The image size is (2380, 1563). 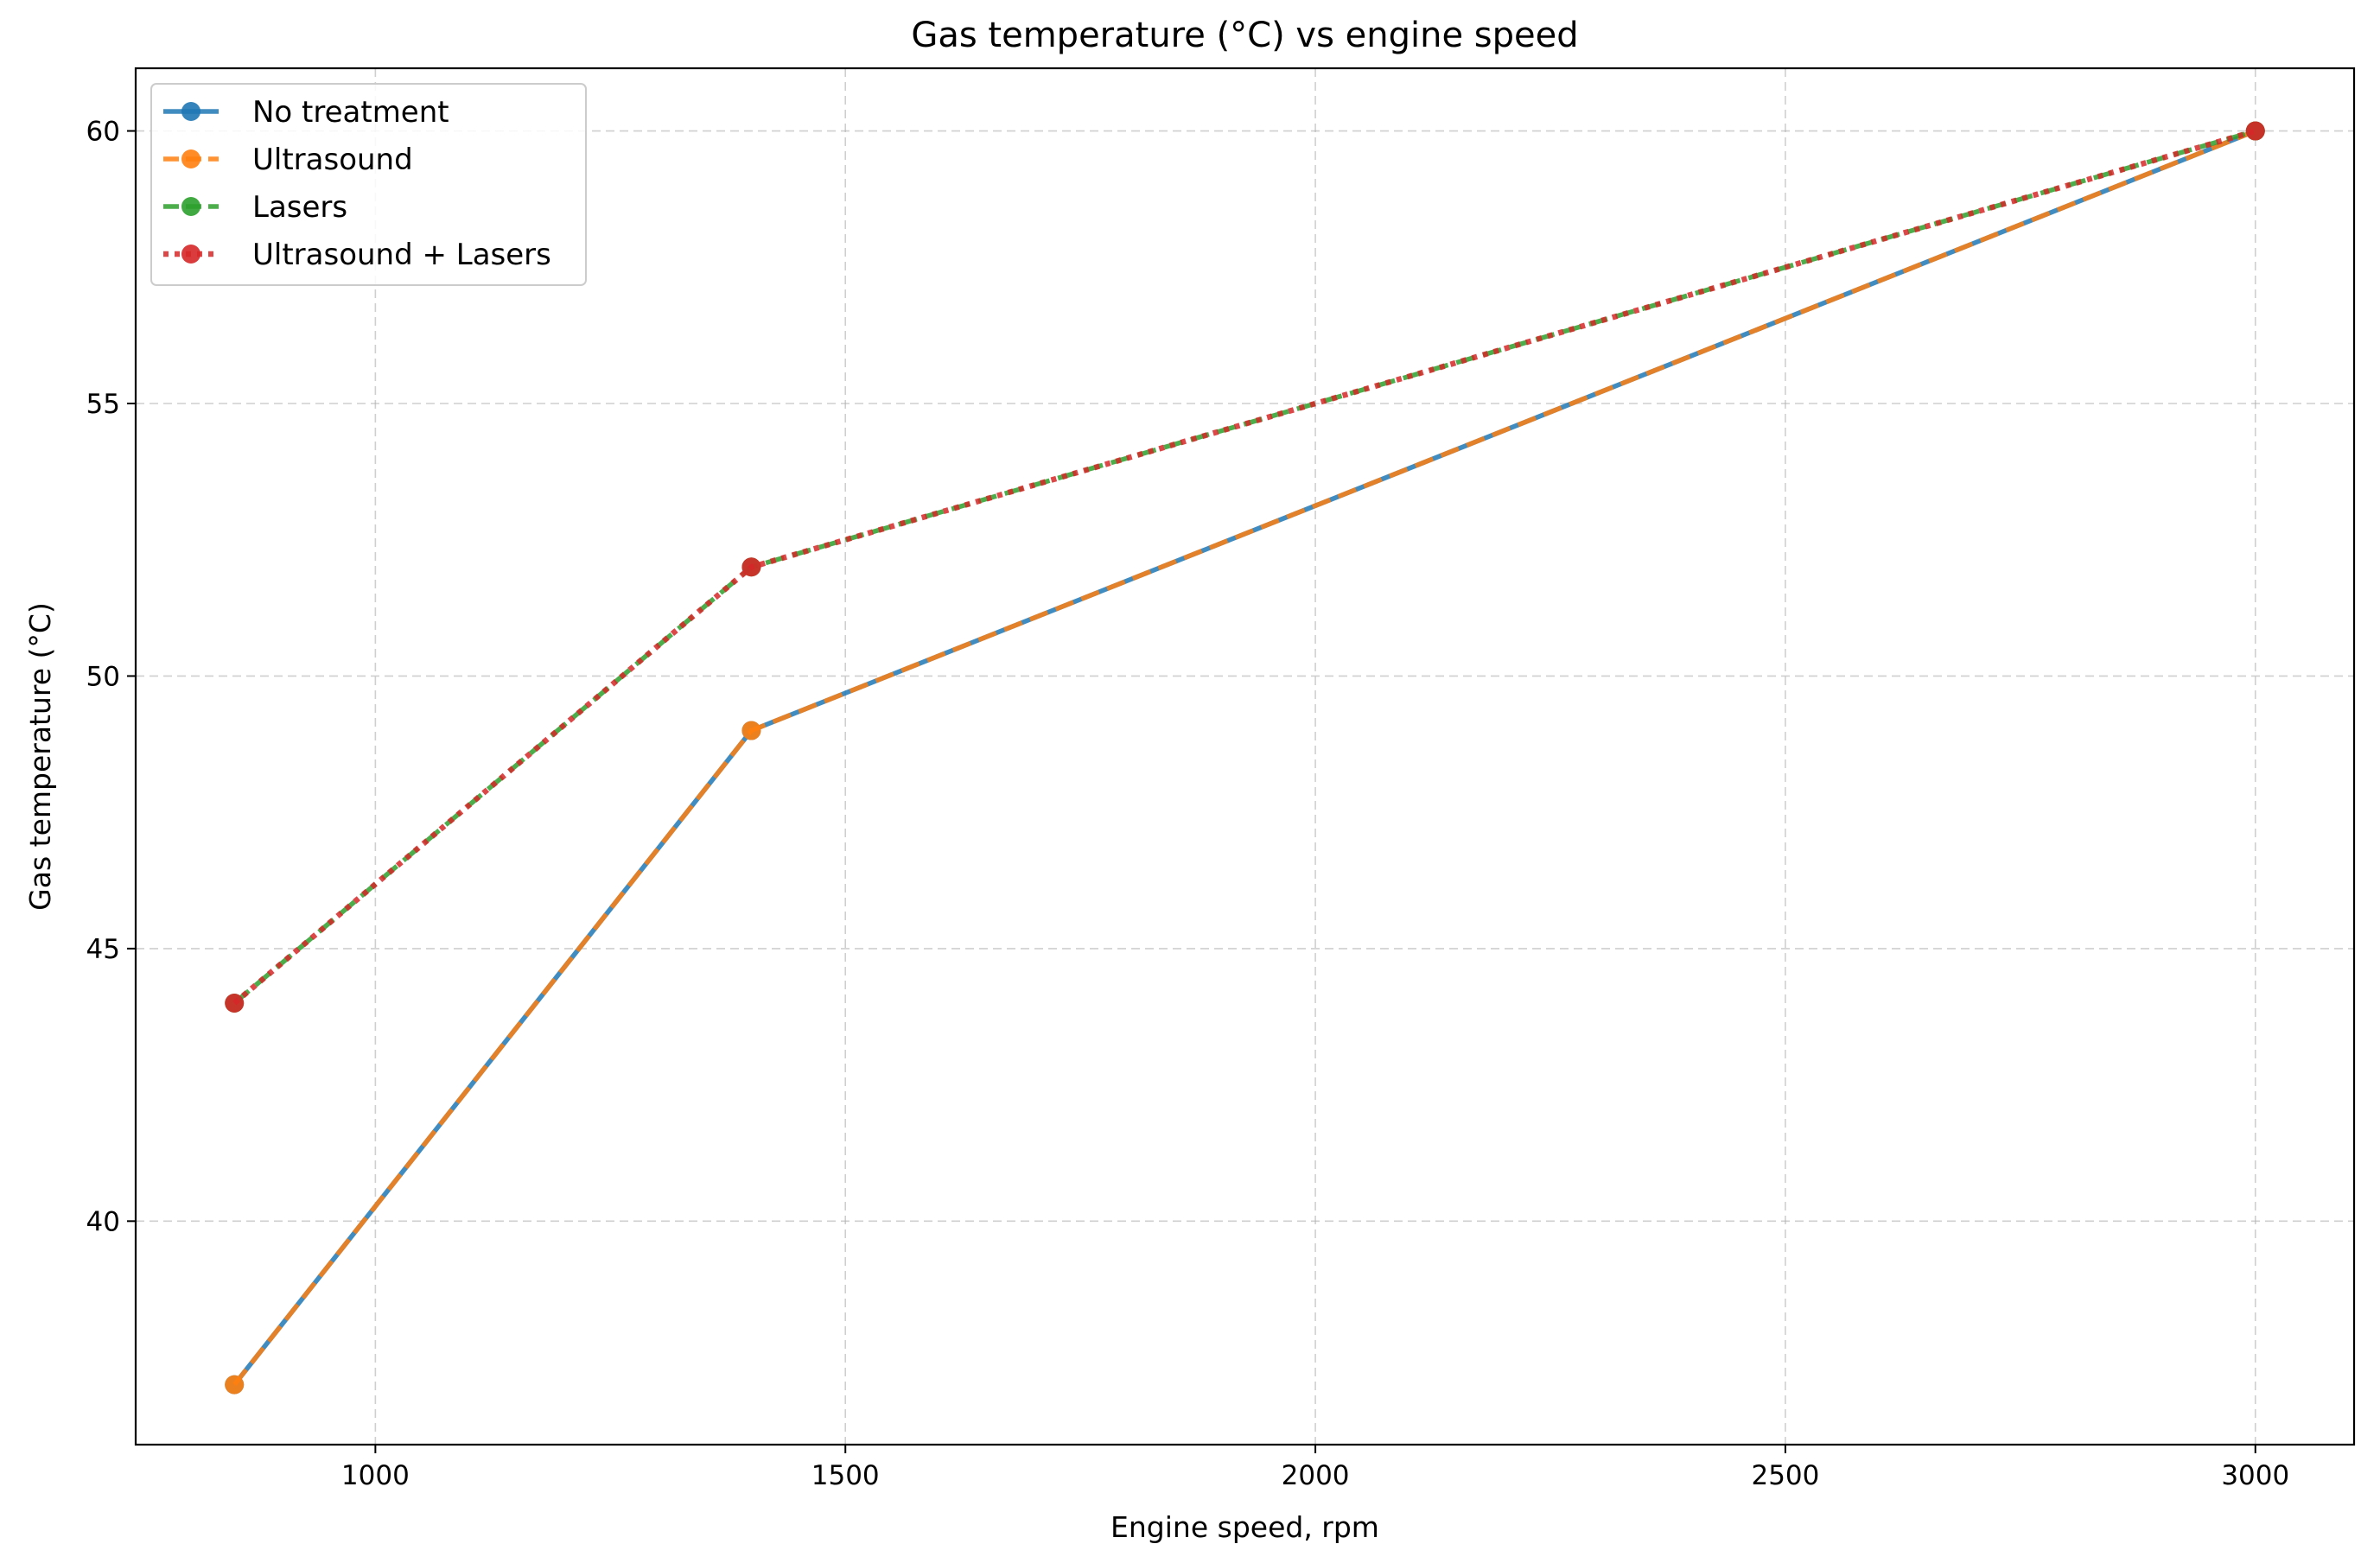 I want to click on chart-title: Gas temperature (°C) vs engine speed, so click(x=1244, y=35).